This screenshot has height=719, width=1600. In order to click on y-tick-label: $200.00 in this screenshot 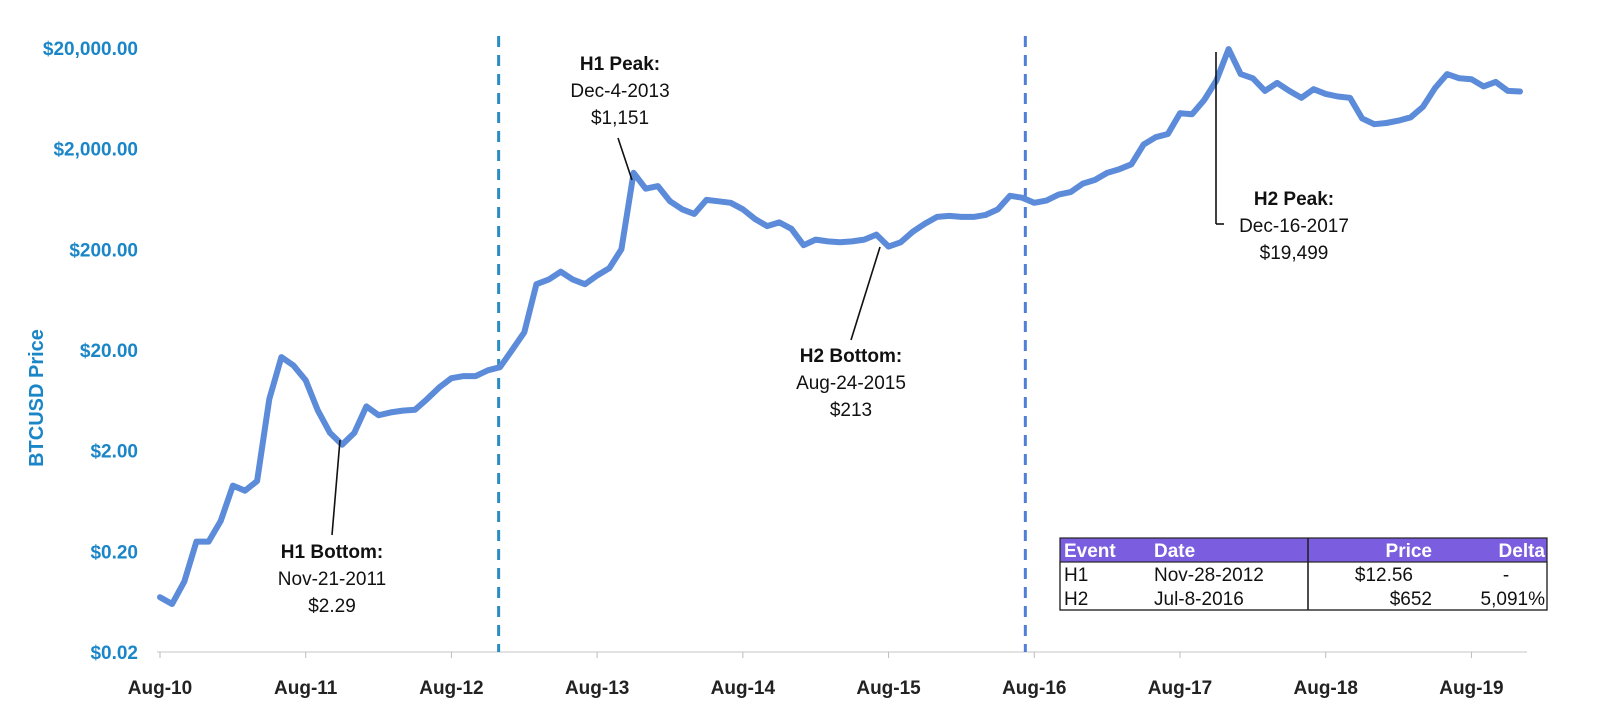, I will do `click(103, 250)`.